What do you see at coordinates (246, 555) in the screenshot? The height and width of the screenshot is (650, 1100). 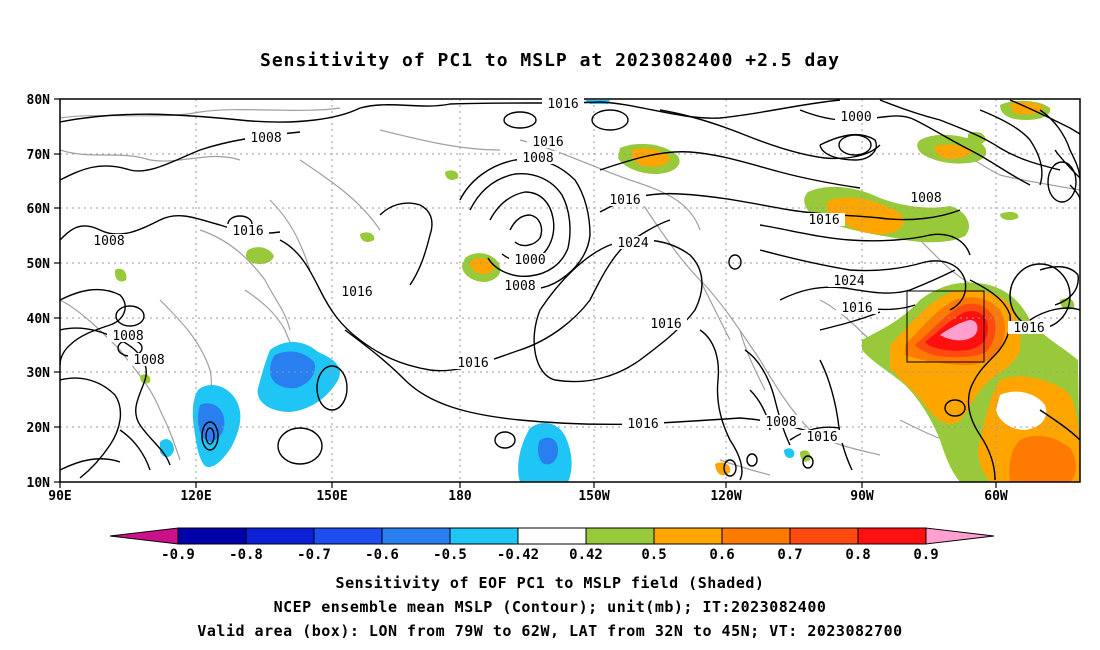 I see `colorbar-tick-label: -0.8` at bounding box center [246, 555].